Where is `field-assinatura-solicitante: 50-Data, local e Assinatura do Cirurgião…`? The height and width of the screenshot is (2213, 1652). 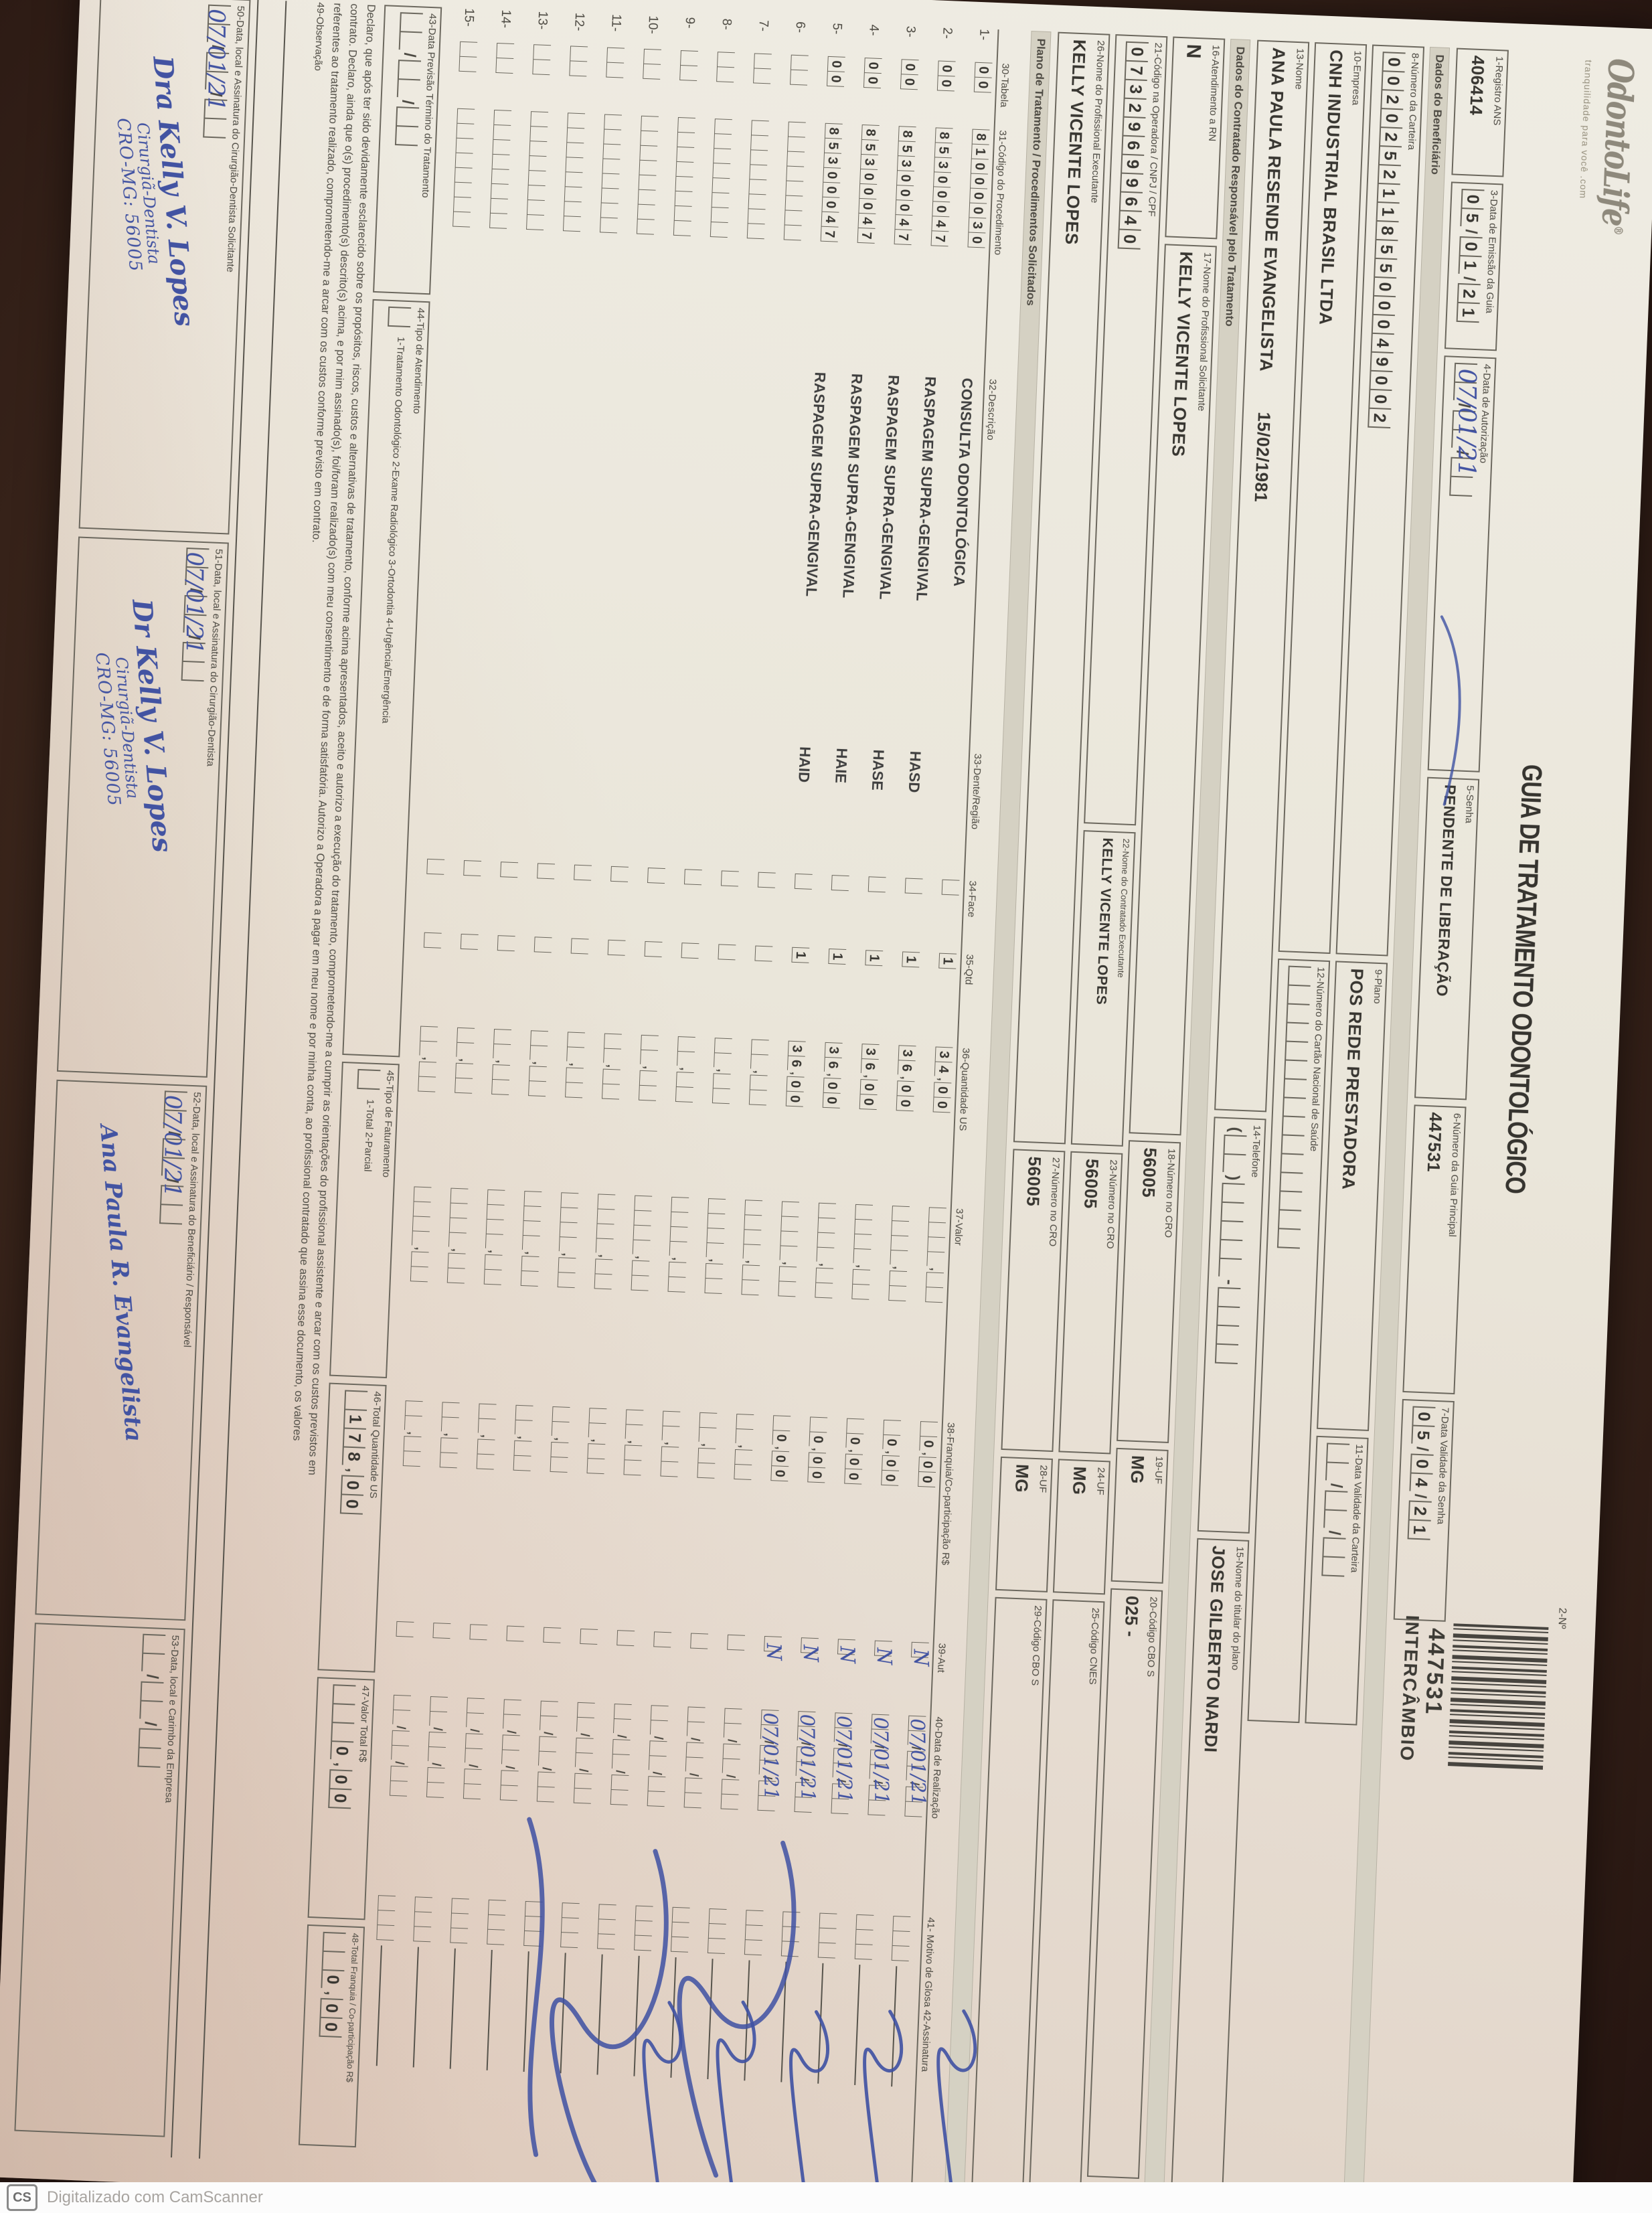 field-assinatura-solicitante: 50-Data, local e Assinatura do Cirurgião… is located at coordinates (165, 267).